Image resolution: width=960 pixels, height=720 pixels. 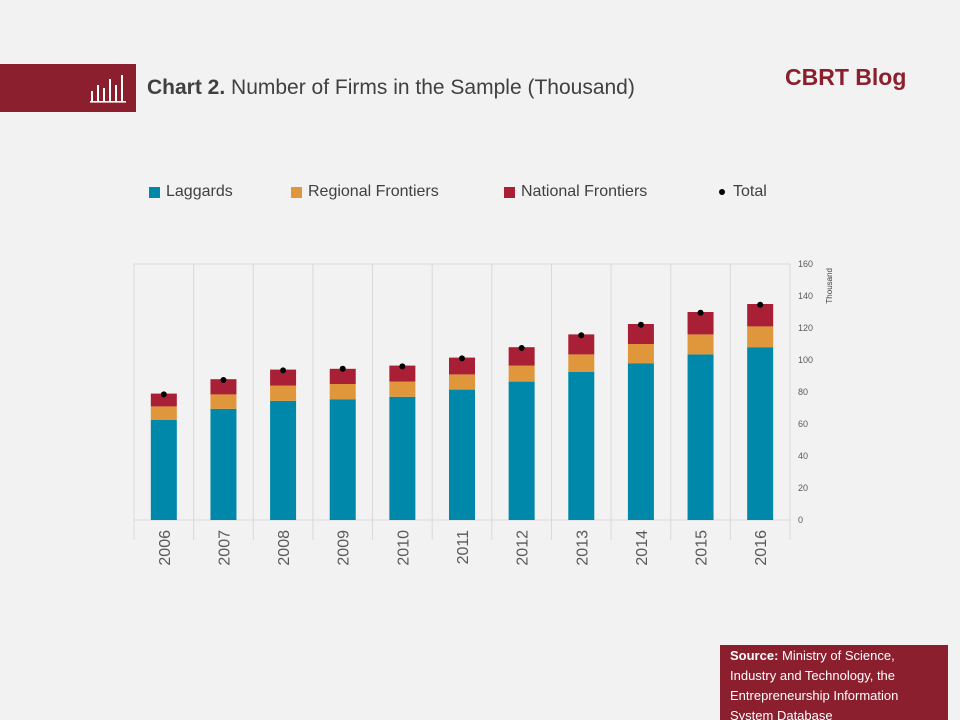 What do you see at coordinates (199, 191) in the screenshot?
I see `legend-label-laggards: Laggards` at bounding box center [199, 191].